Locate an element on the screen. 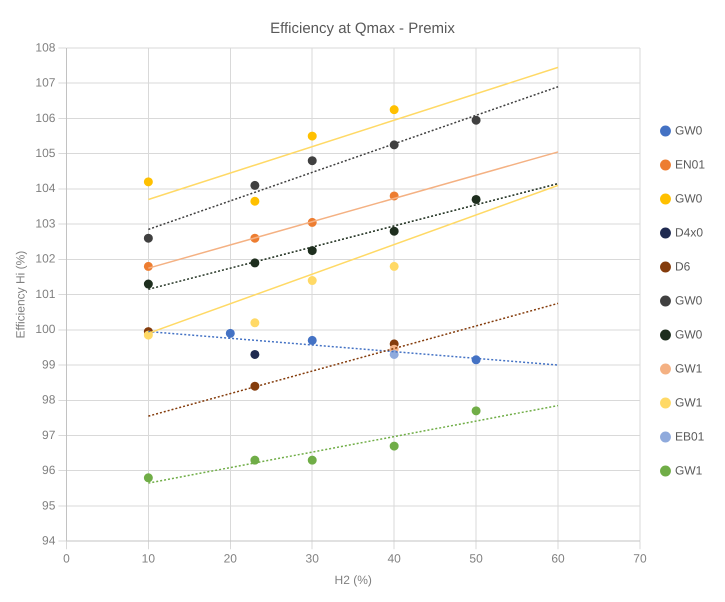 The image size is (725, 602). x-tick-label: 50 is located at coordinates (476, 559).